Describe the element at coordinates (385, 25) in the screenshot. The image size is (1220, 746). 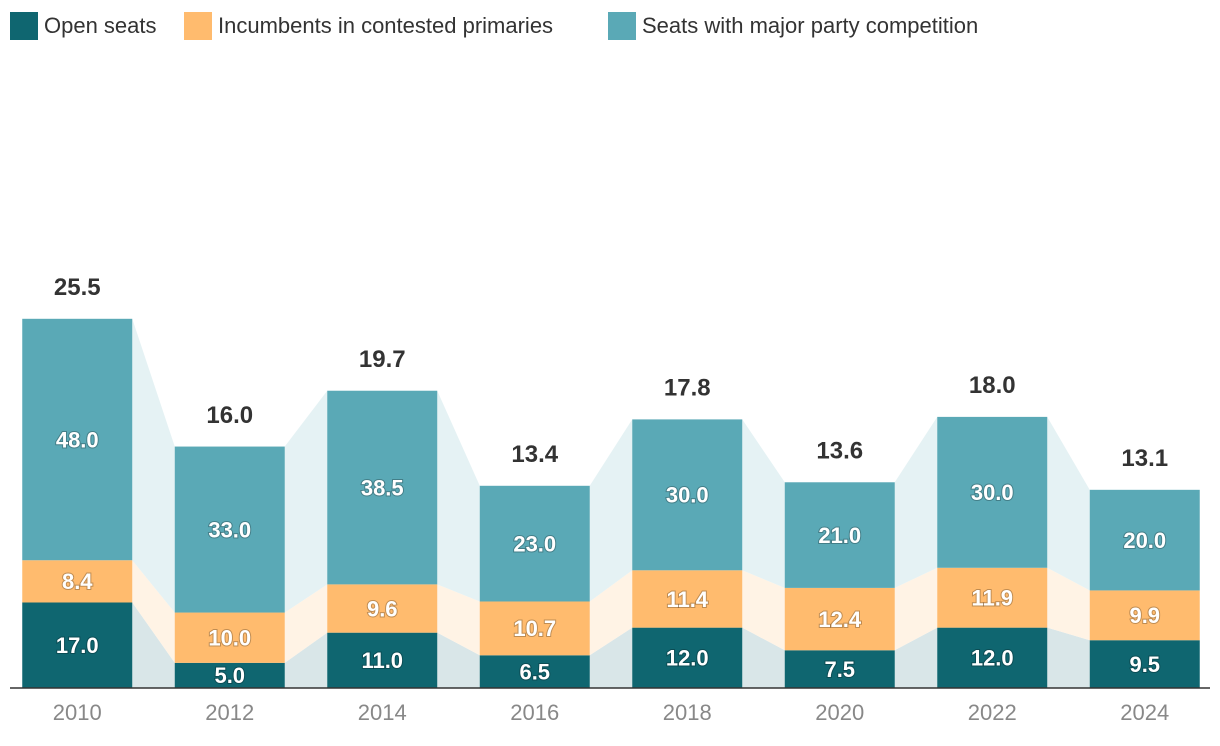
I see `legend-label: Incumbents in contested primaries` at that location.